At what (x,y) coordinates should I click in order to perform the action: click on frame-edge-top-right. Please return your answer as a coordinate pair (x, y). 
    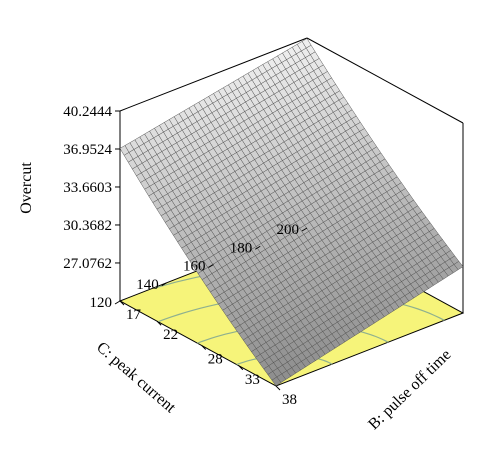
    Looking at the image, I should click on (385, 80).